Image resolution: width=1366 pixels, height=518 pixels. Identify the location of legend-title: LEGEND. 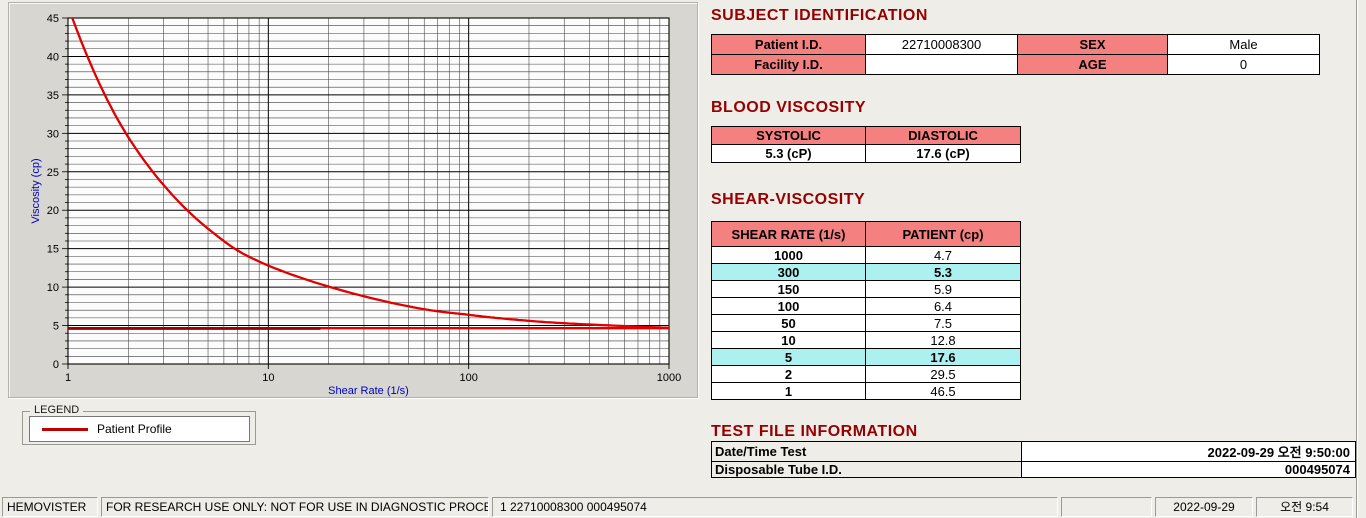
(57, 410).